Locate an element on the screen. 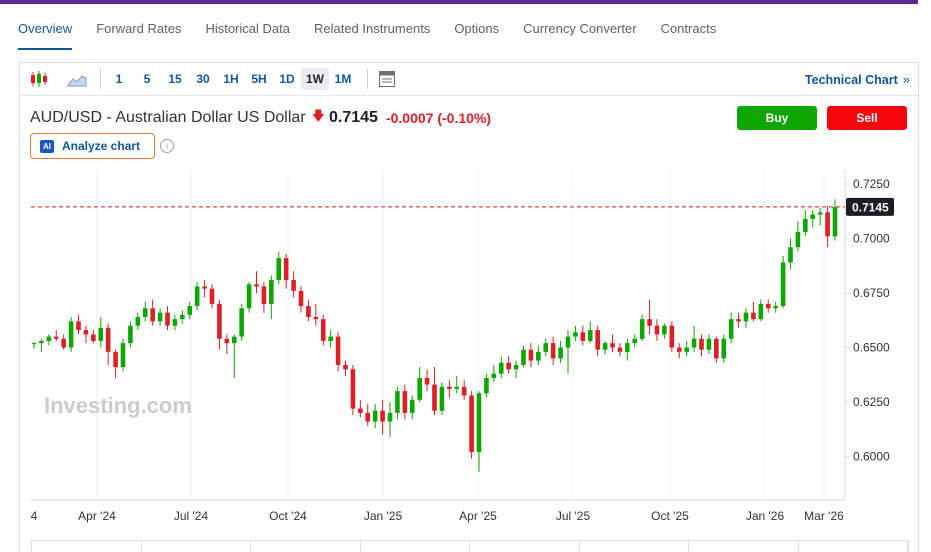 The image size is (931, 552). x-tick-label: Mar '26 is located at coordinates (824, 516).